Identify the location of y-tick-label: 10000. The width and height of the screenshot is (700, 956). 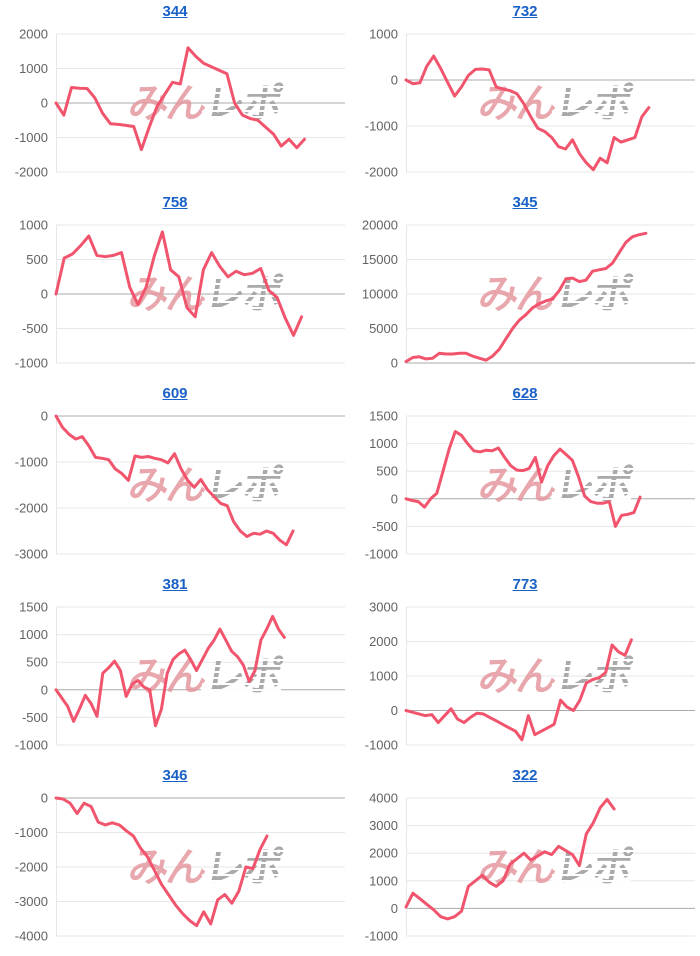
(380, 294).